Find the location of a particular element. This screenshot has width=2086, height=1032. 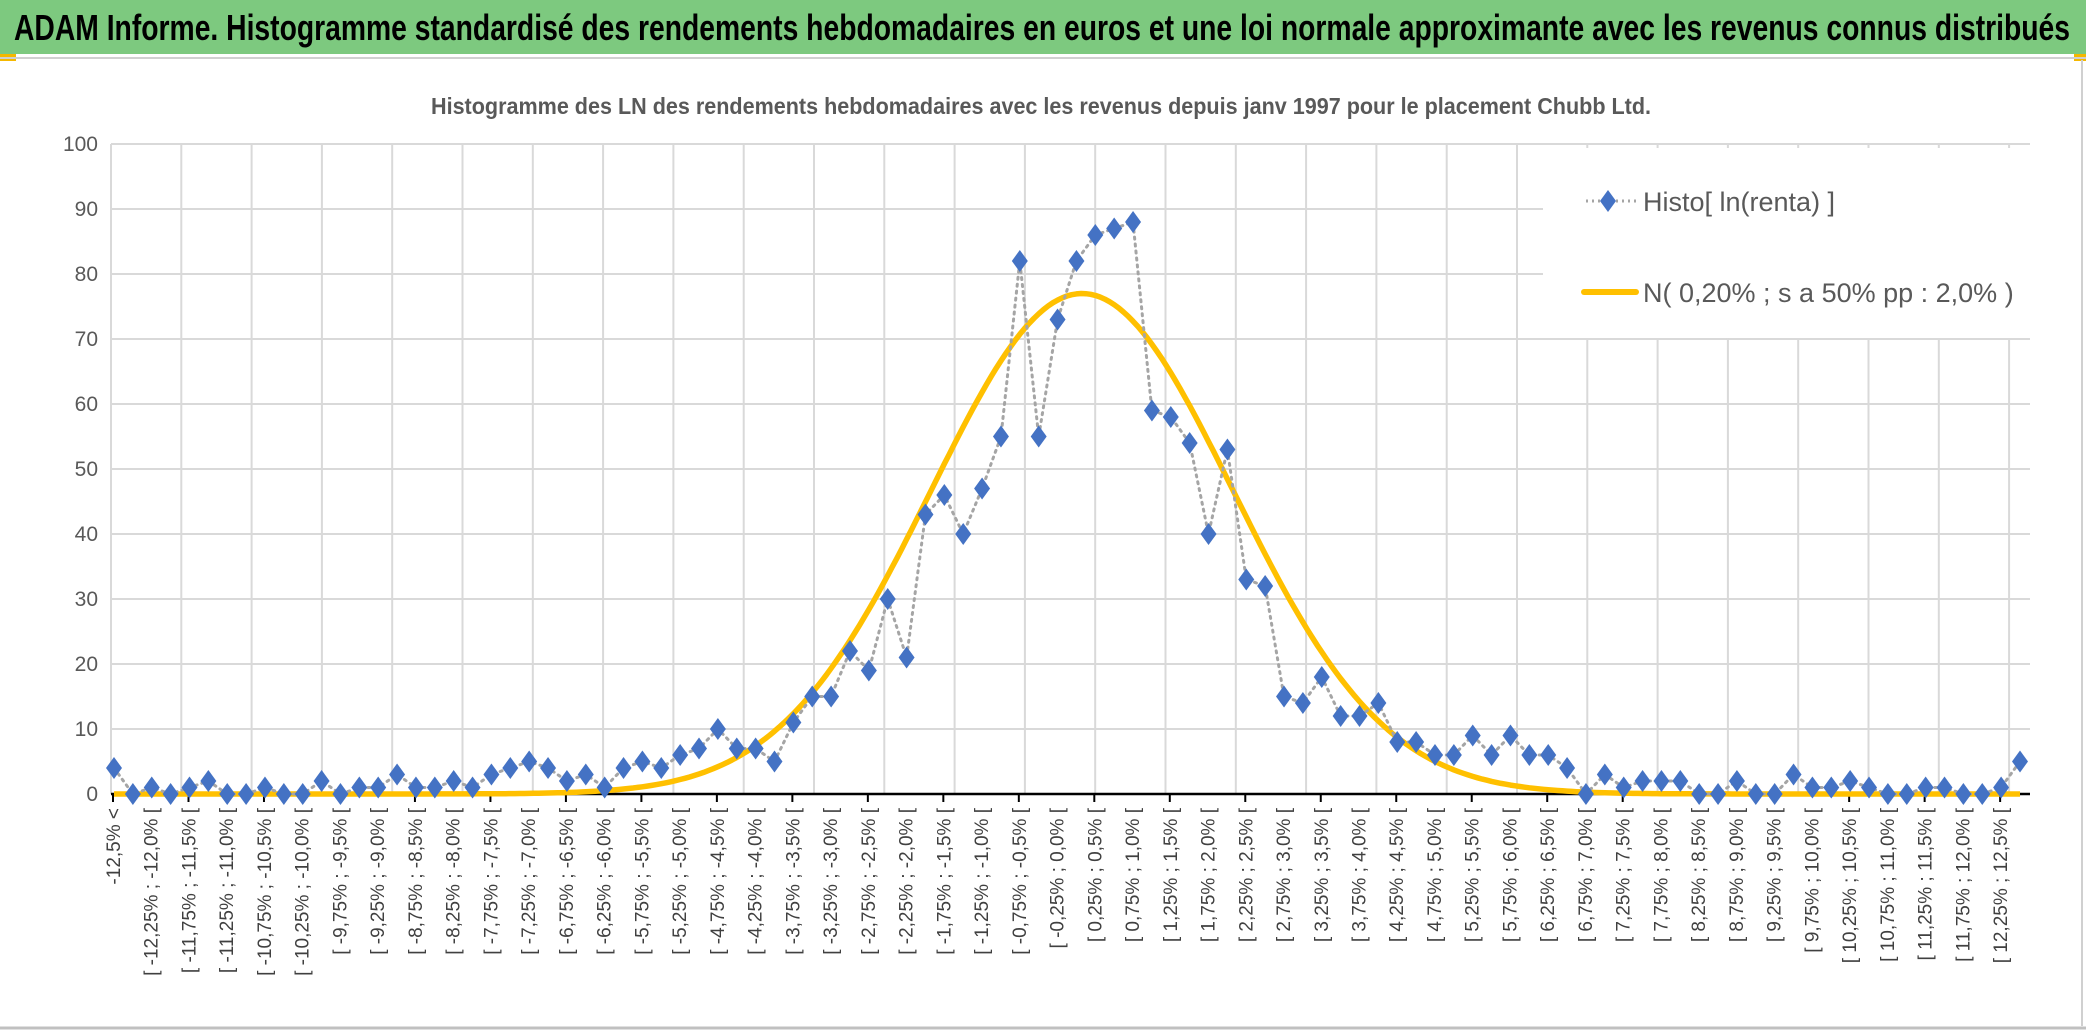

x-tick-label: [ -7,25% ; -7,0% [ is located at coordinates (529, 881).